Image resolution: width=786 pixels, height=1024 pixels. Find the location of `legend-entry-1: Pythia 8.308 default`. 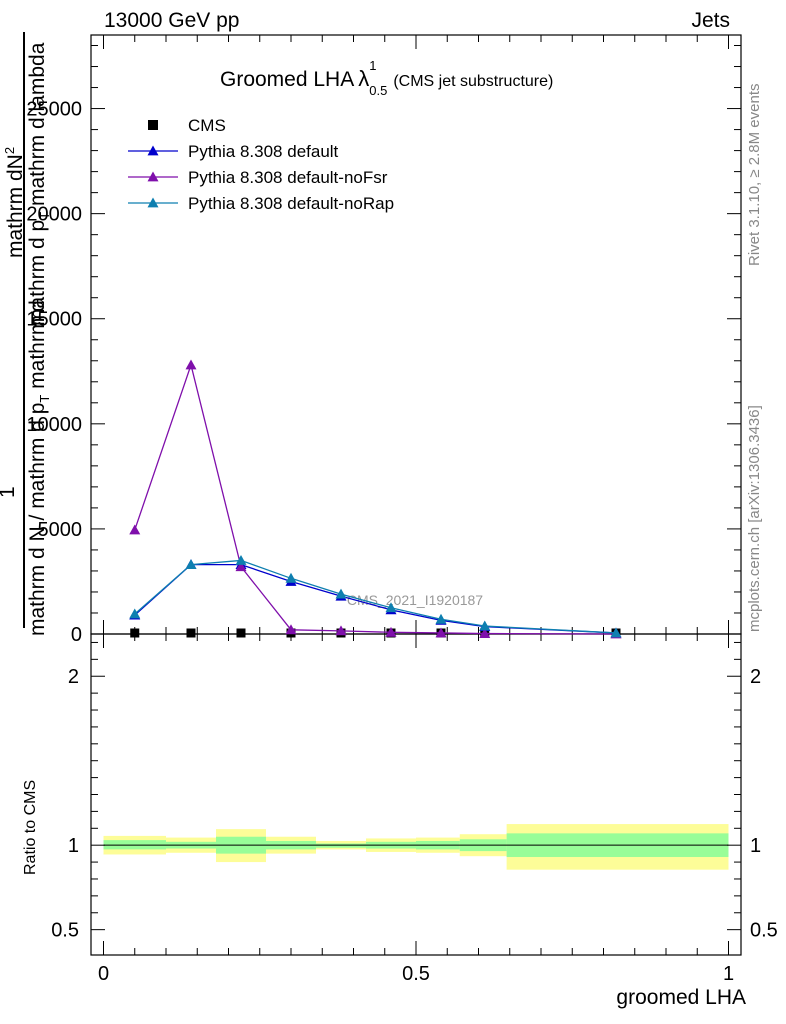

legend-entry-1: Pythia 8.308 default is located at coordinates (263, 151).